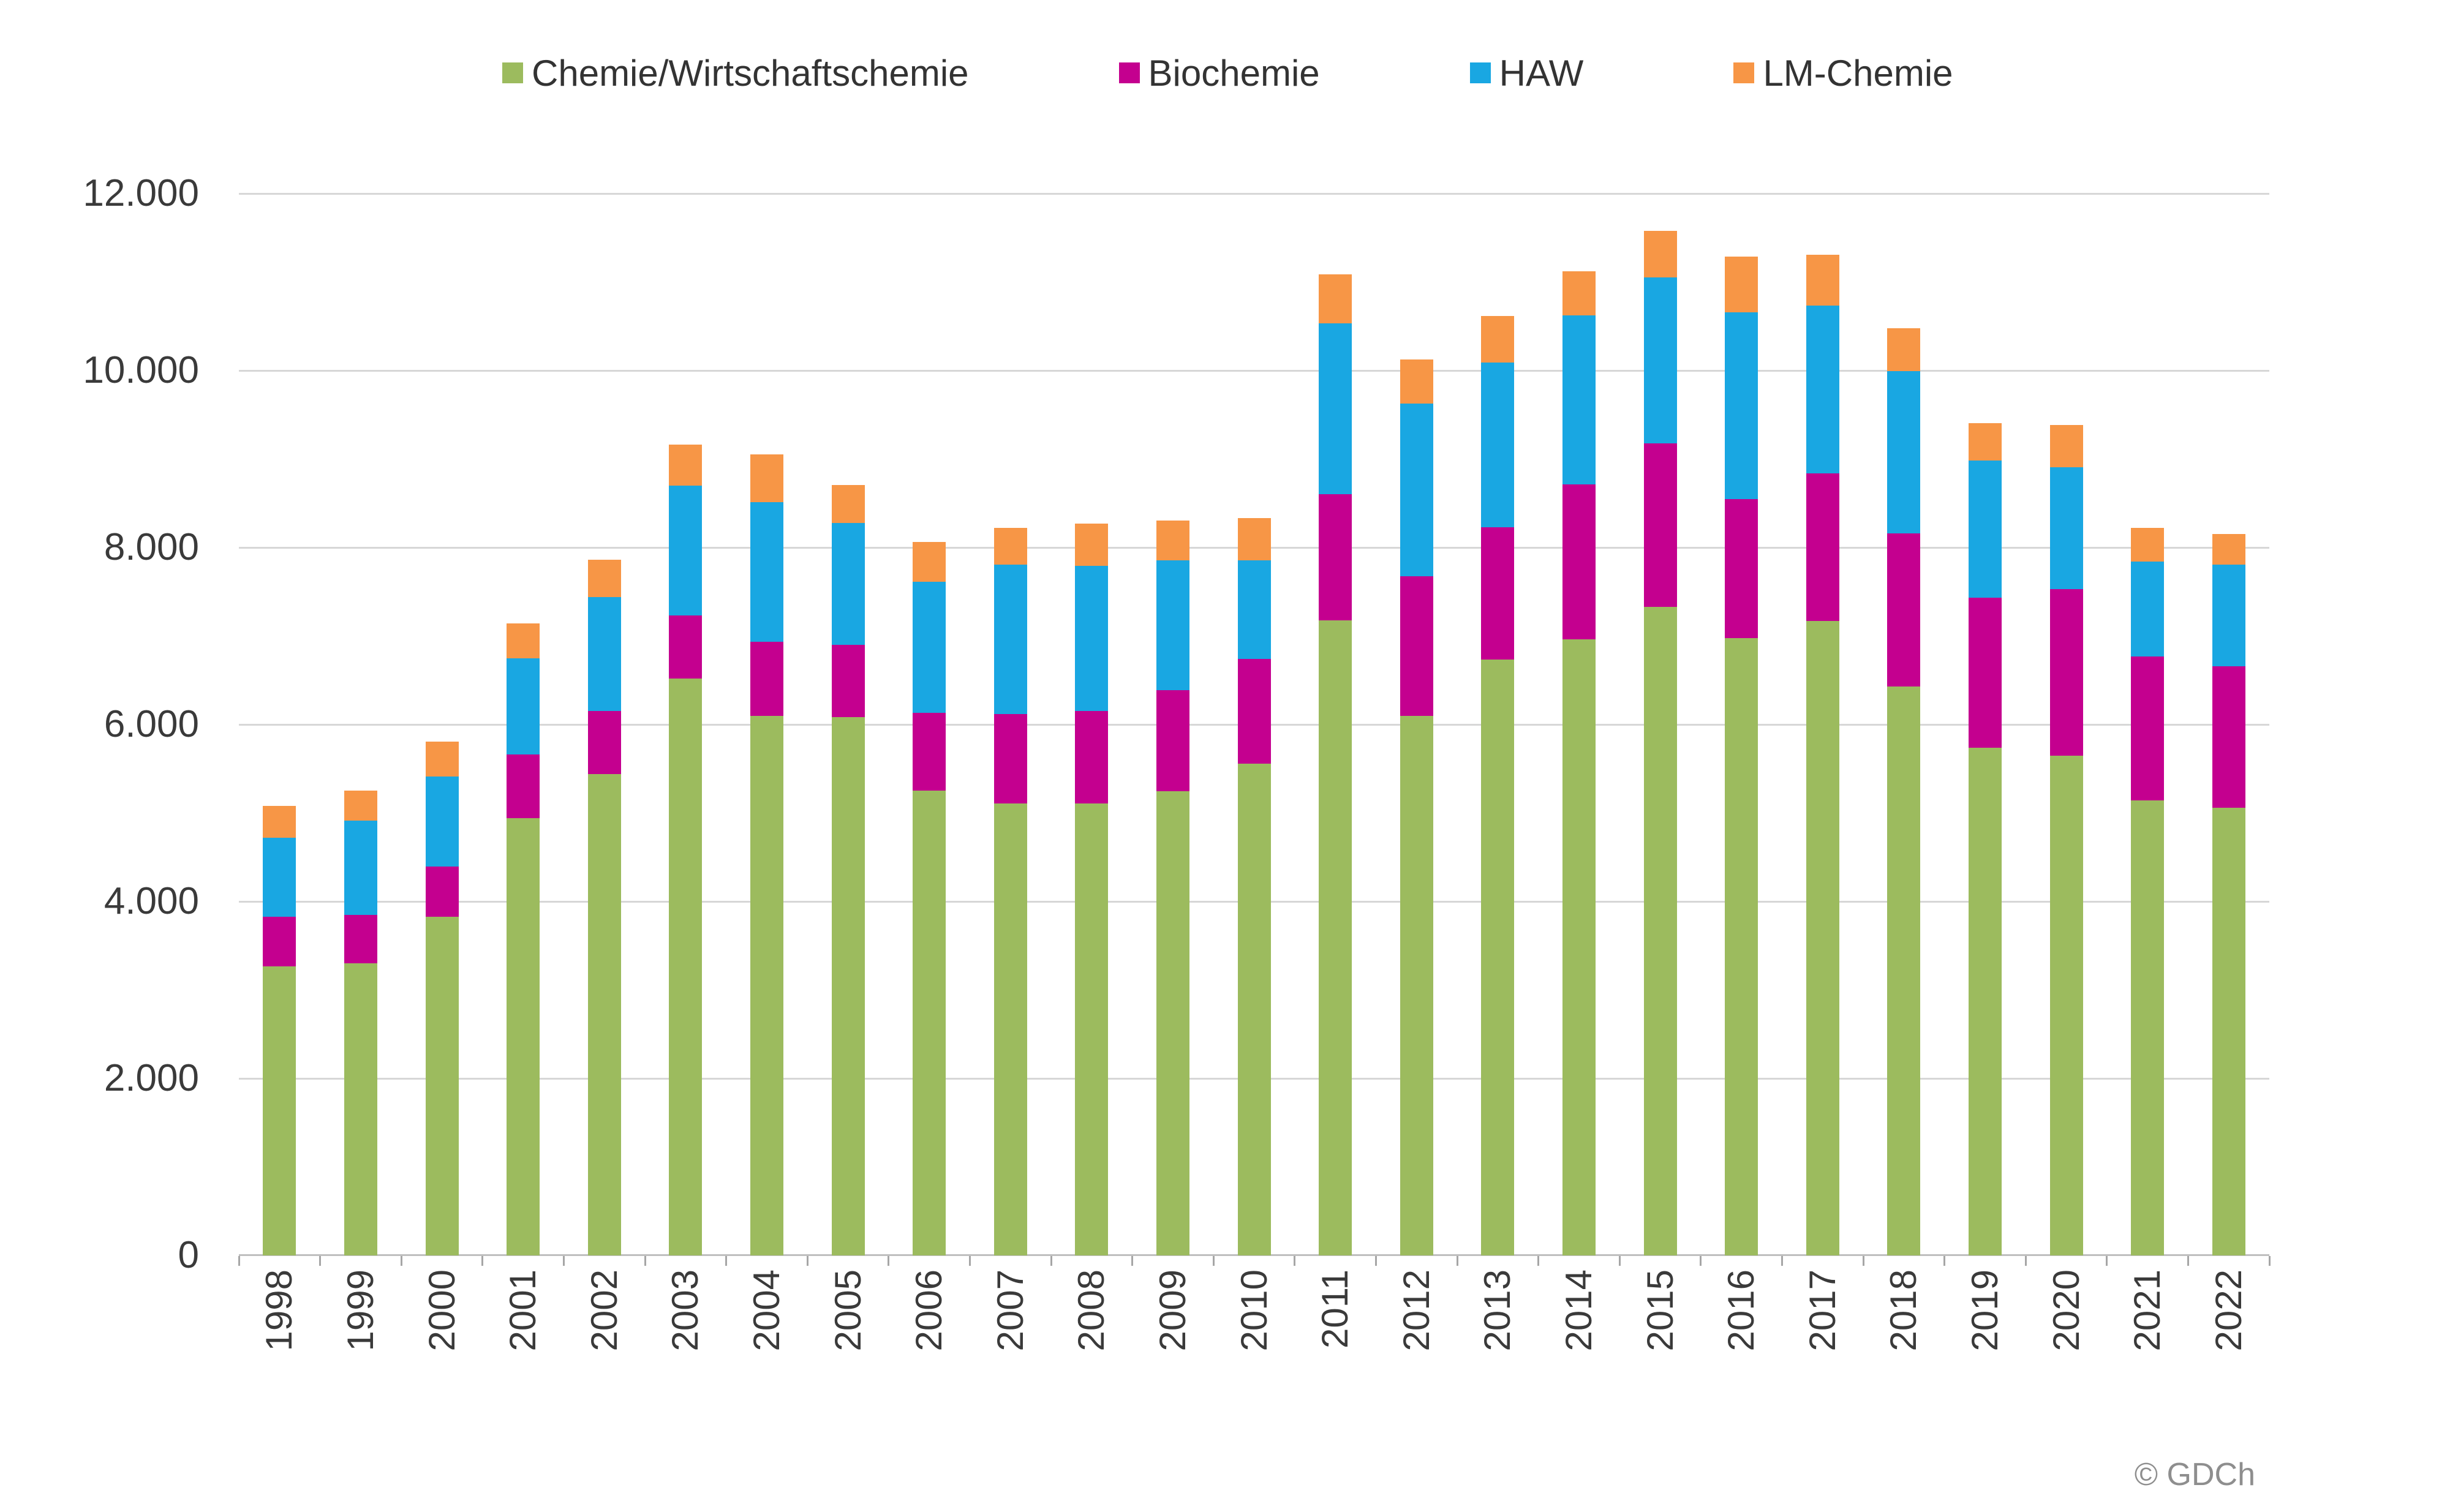 This screenshot has width=2450, height=1512. Describe the element at coordinates (1010, 1310) in the screenshot. I see `x-tick-label-2007: 2007` at that location.